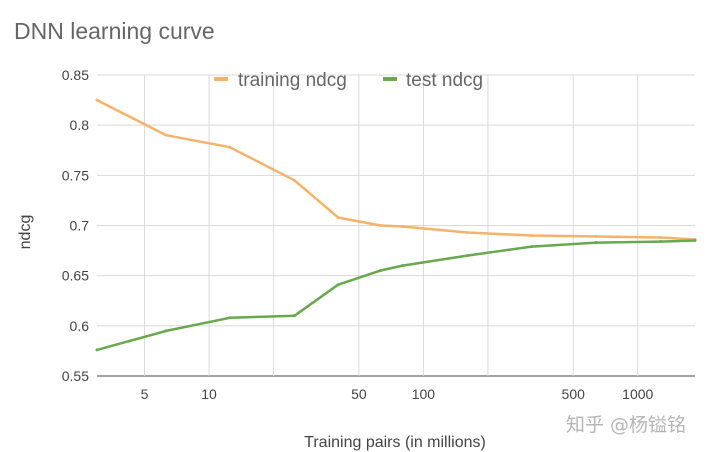 This screenshot has width=720, height=452. Describe the element at coordinates (75, 175) in the screenshot. I see `y-tick-label: 0.75` at that location.